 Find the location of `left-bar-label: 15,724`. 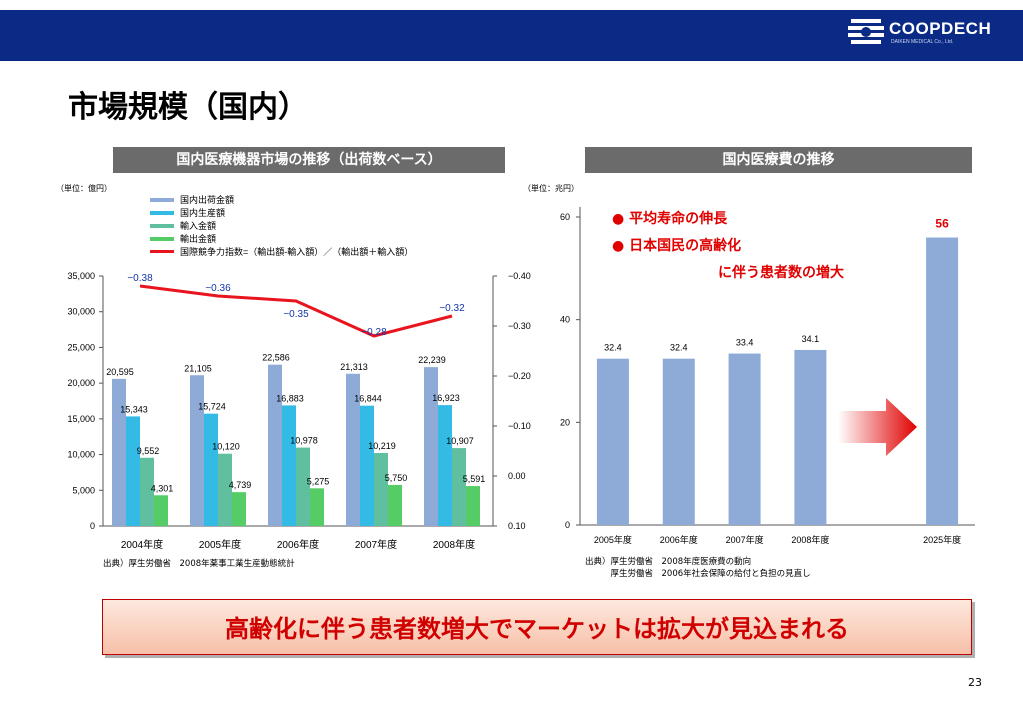

left-bar-label: 15,724 is located at coordinates (212, 407).